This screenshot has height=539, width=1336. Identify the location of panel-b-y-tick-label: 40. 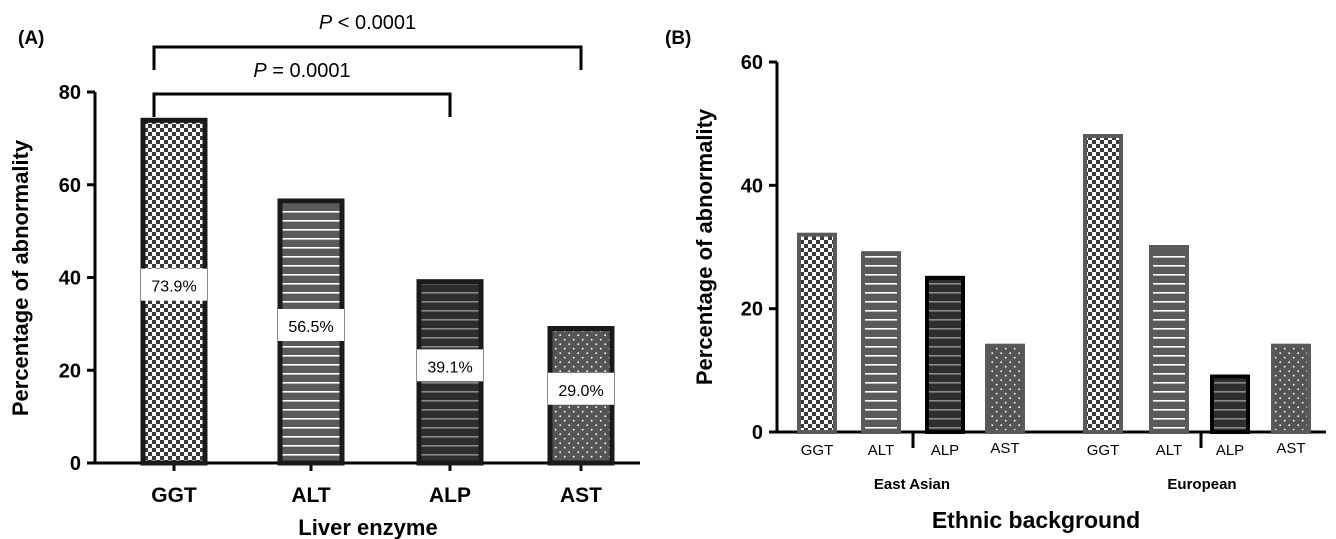
(752, 186).